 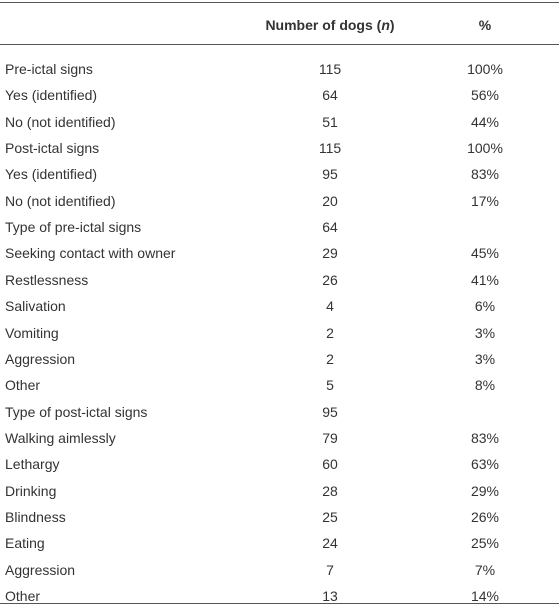 I want to click on row-label: Restlessness, so click(x=47, y=279).